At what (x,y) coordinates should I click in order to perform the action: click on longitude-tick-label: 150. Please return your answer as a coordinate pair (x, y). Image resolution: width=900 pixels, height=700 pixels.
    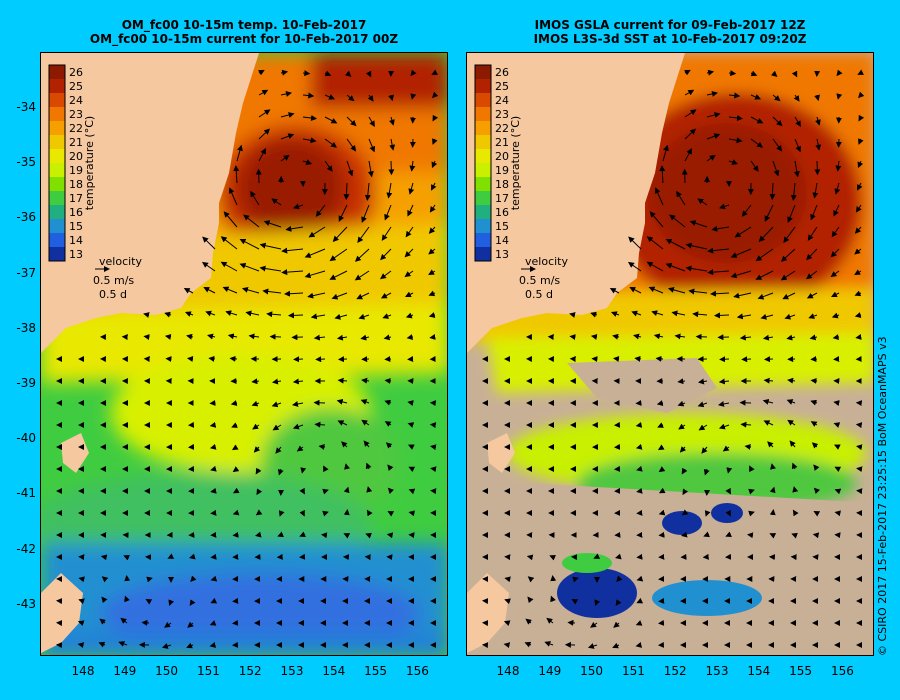
    Looking at the image, I should click on (592, 671).